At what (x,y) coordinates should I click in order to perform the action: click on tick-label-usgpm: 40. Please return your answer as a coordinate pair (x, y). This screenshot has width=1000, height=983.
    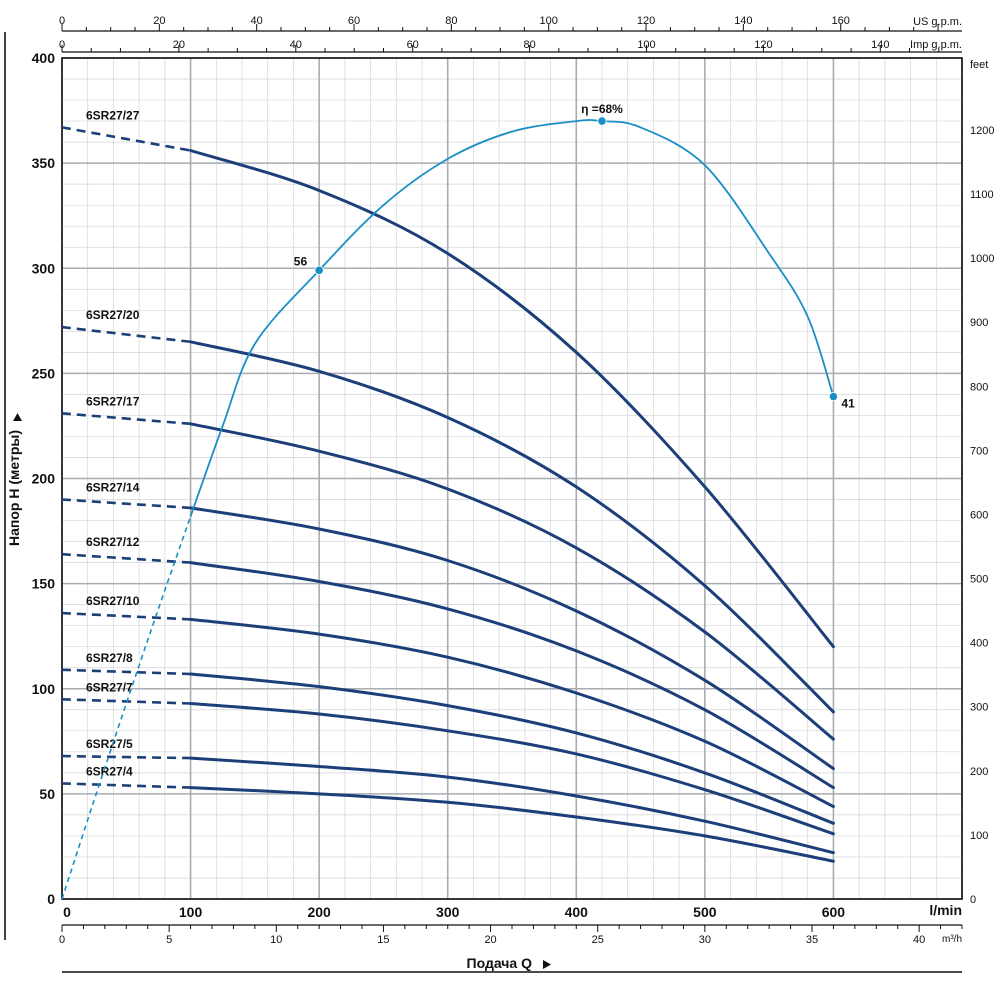
    Looking at the image, I should click on (257, 21).